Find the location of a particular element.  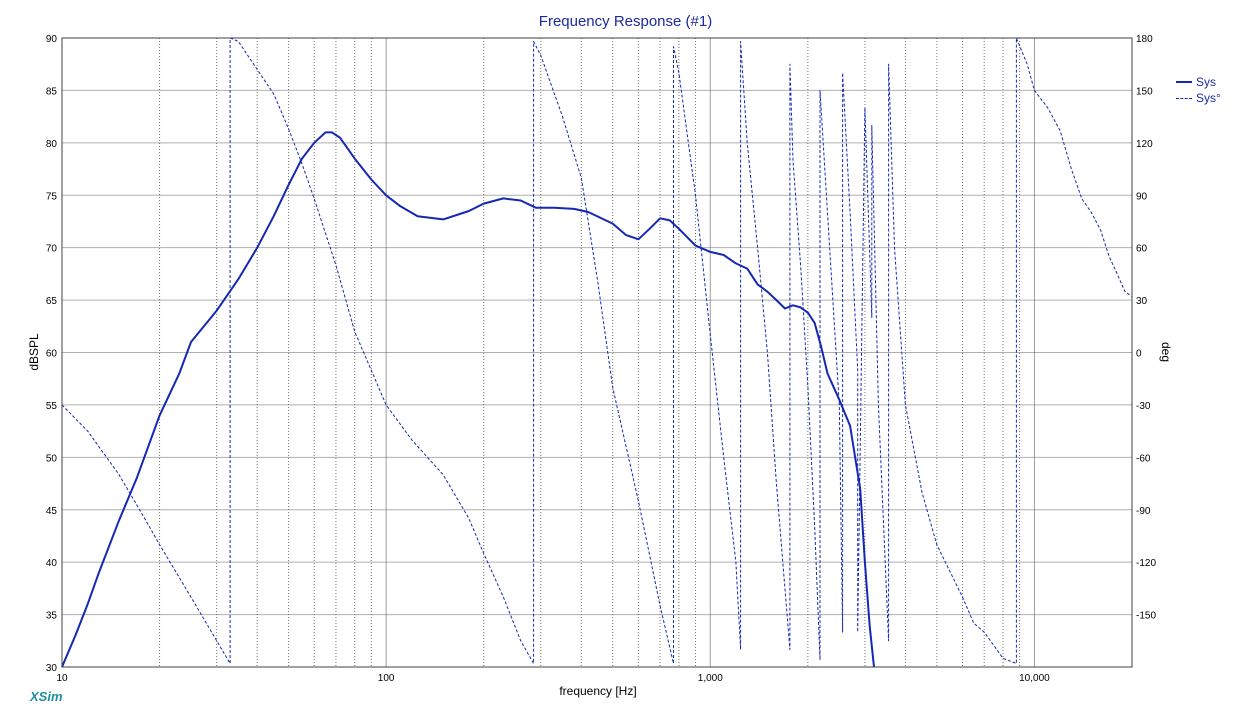

y-tick-label-left: 75 is located at coordinates (52, 196).